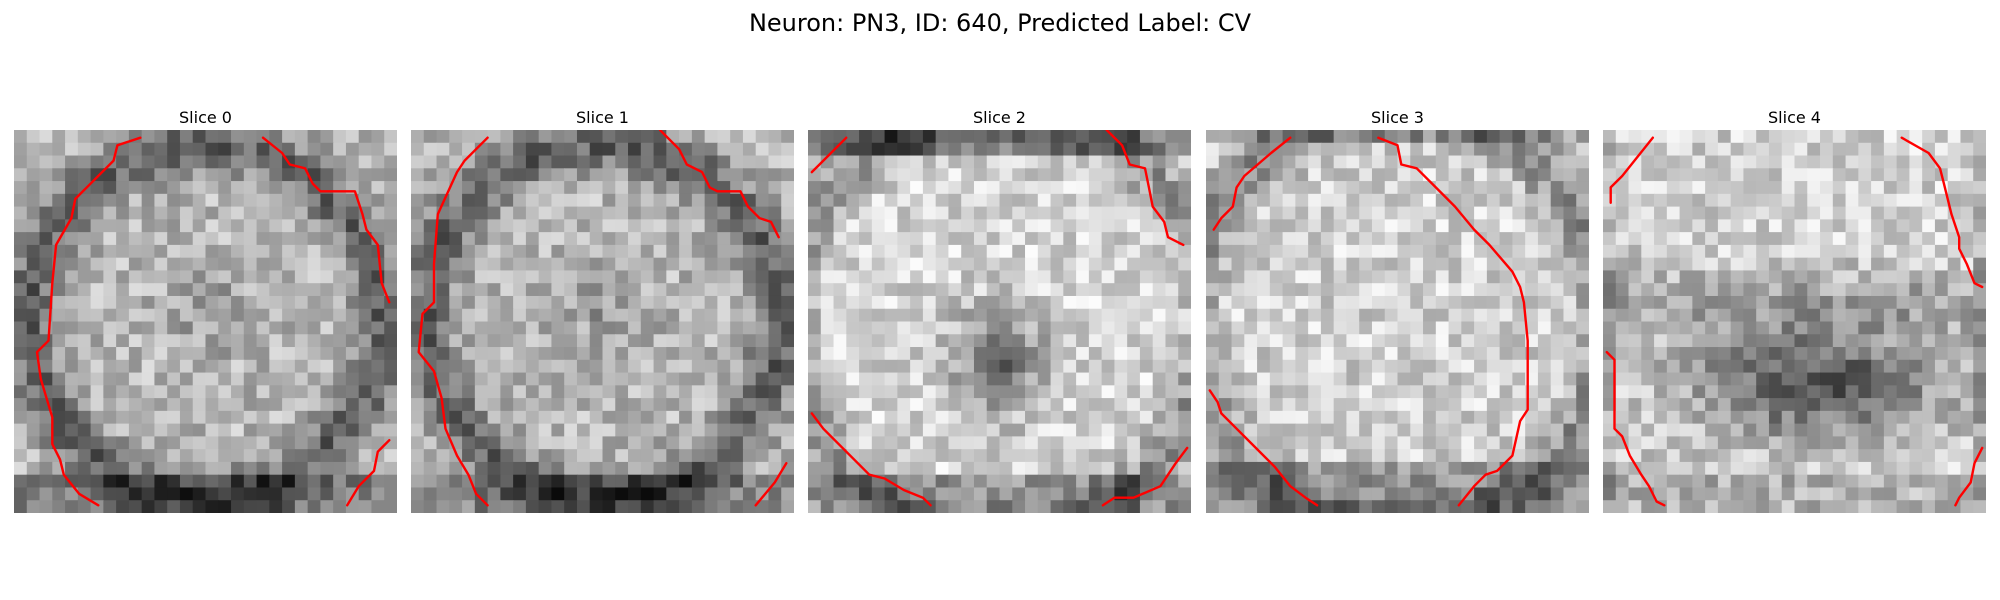 The height and width of the screenshot is (600, 2000). I want to click on slice-panel: Slice 1, so click(602, 310).